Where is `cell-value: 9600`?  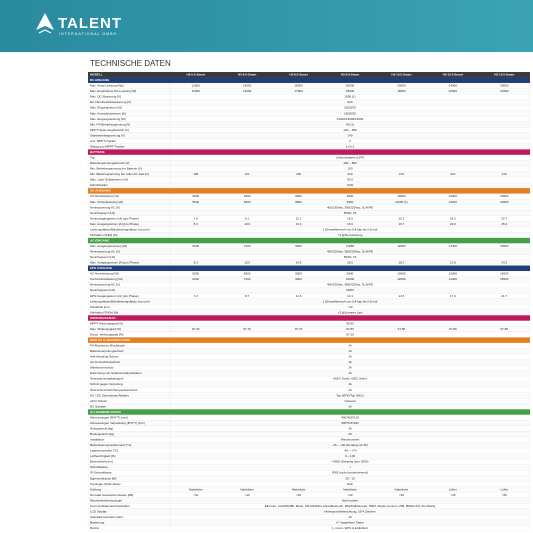
cell-value: 9600 is located at coordinates (298, 279).